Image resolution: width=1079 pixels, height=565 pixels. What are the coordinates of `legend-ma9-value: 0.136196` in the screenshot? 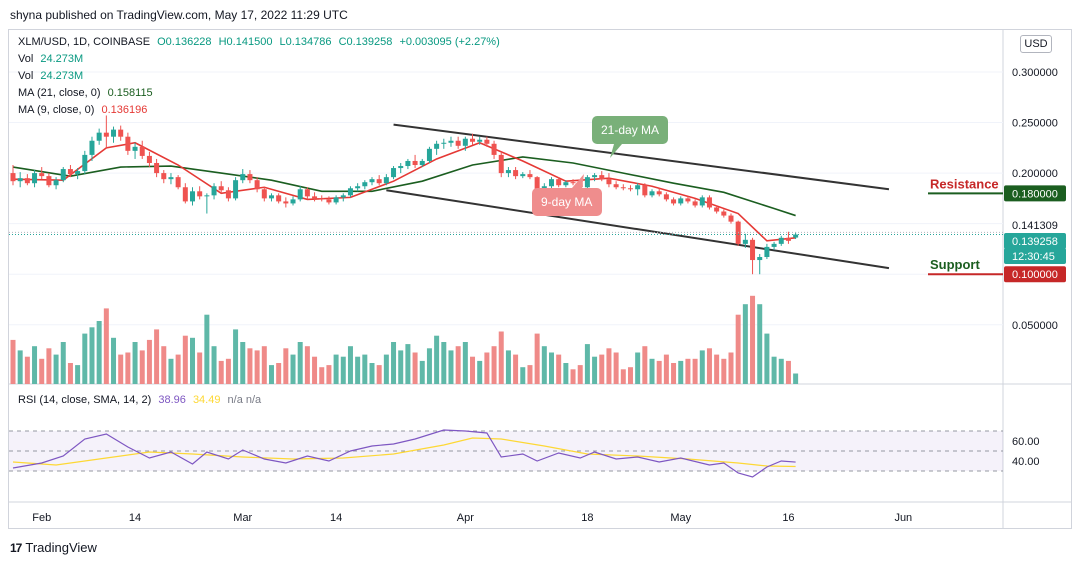 It's located at (124, 110).